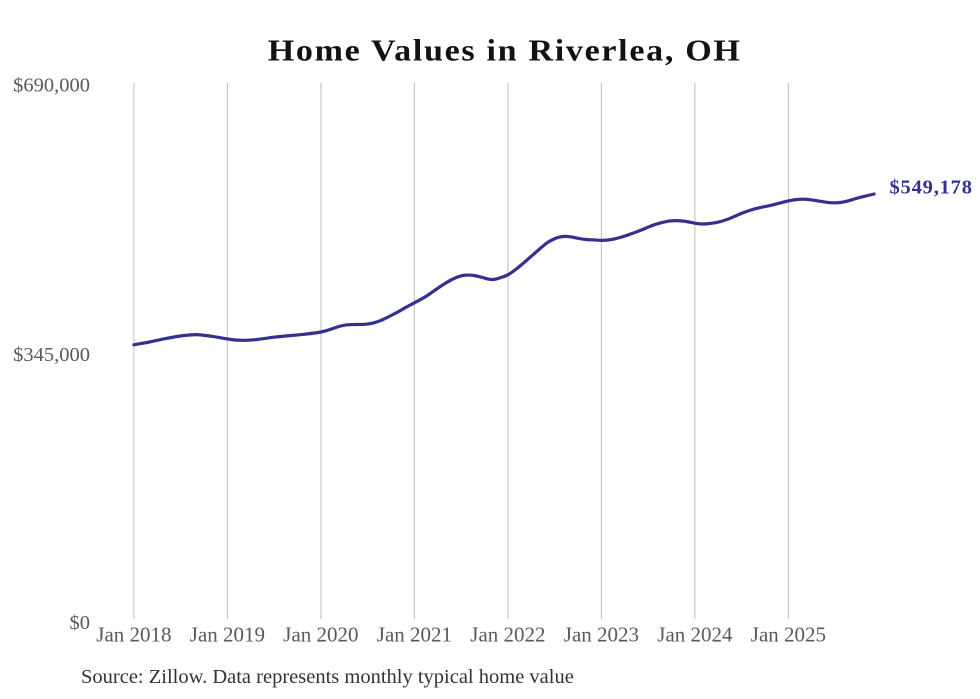 This screenshot has width=980, height=699. I want to click on svg-text: Jan 2024, so click(695, 634).